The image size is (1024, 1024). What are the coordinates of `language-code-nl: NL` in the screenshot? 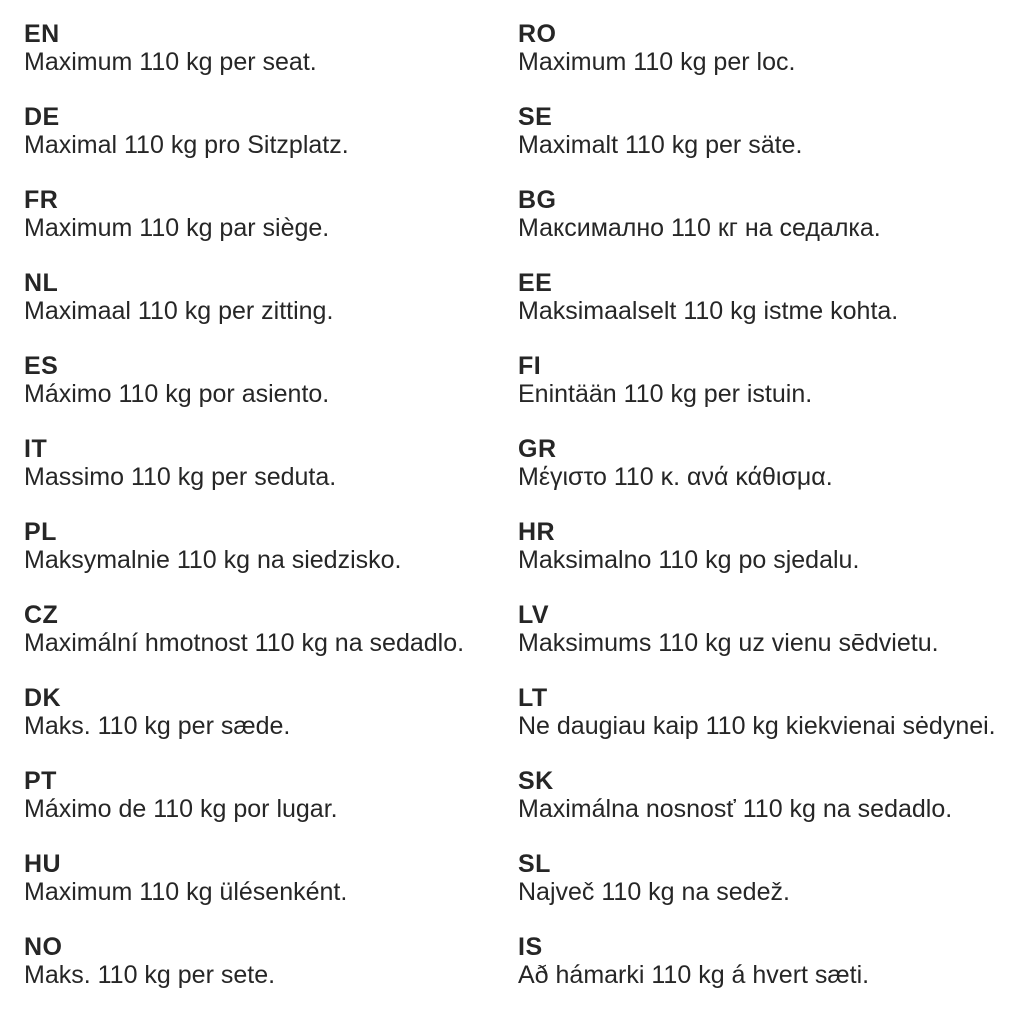 It's located at (41, 283).